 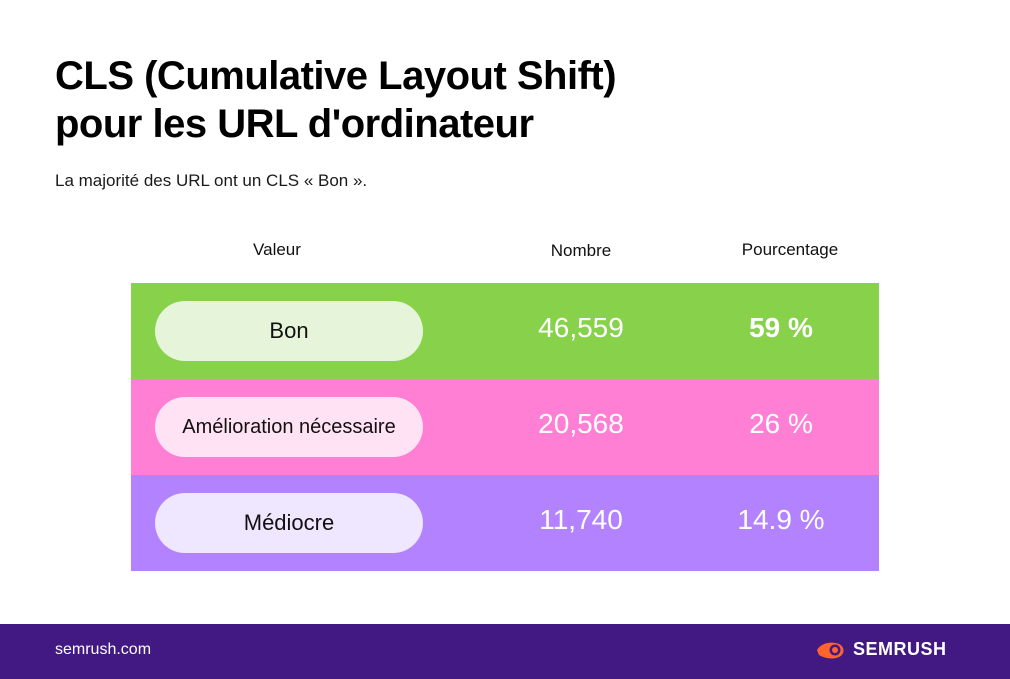 I want to click on footer: semrush.com SEMRUSH, so click(x=505, y=651).